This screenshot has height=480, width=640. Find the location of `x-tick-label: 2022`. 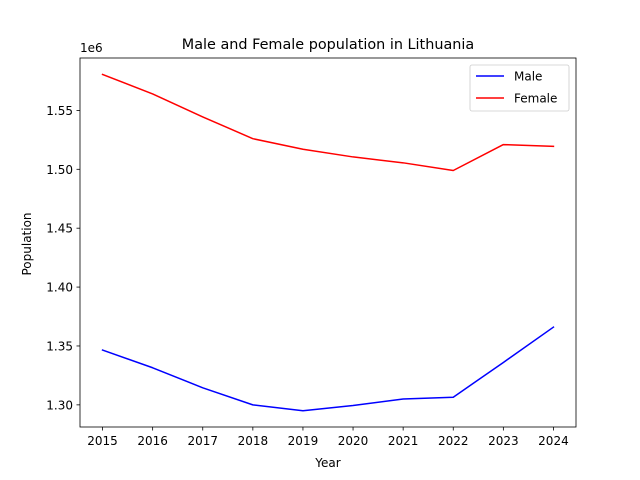

x-tick-label: 2022 is located at coordinates (453, 441).